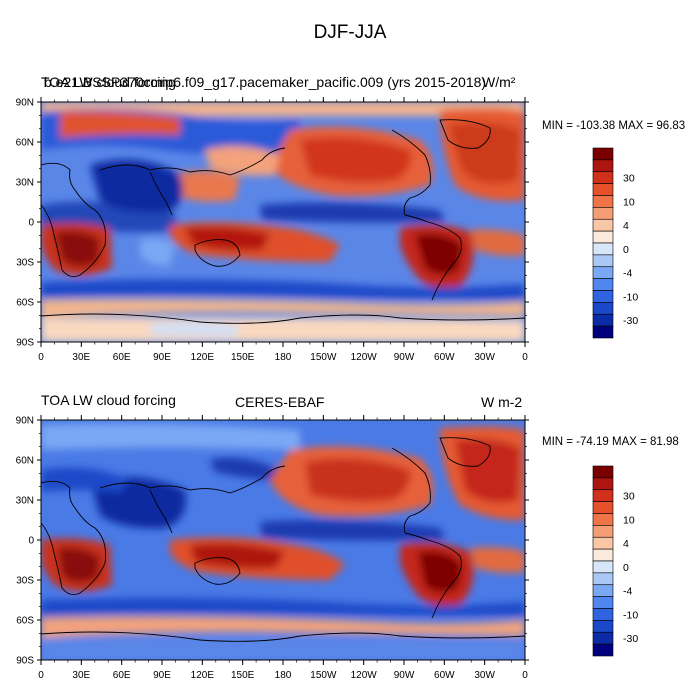 The width and height of the screenshot is (700, 700). I want to click on colorbar-2-label: -4, so click(627, 592).